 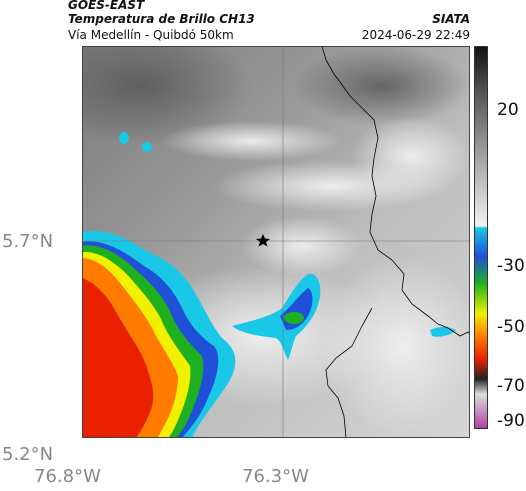 I want to click on colorbar-tick-minus50: -50, so click(x=511, y=327).